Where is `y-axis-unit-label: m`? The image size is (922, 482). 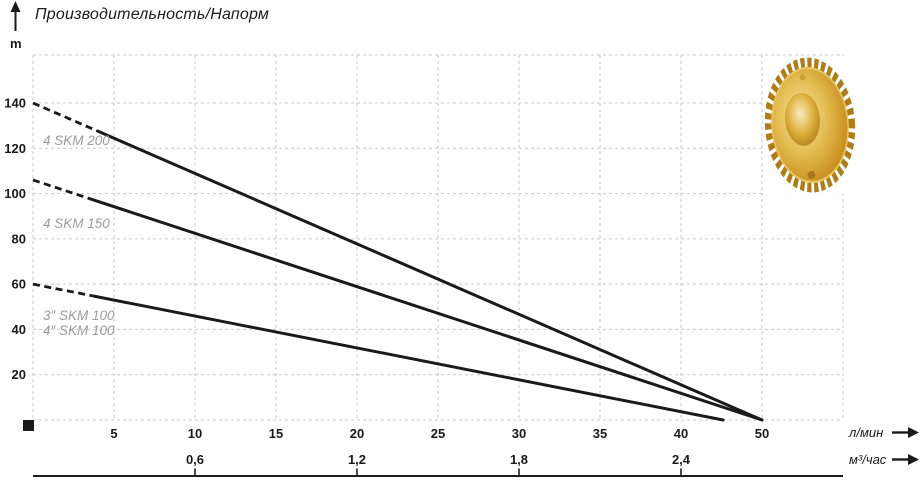
y-axis-unit-label: m is located at coordinates (16, 43).